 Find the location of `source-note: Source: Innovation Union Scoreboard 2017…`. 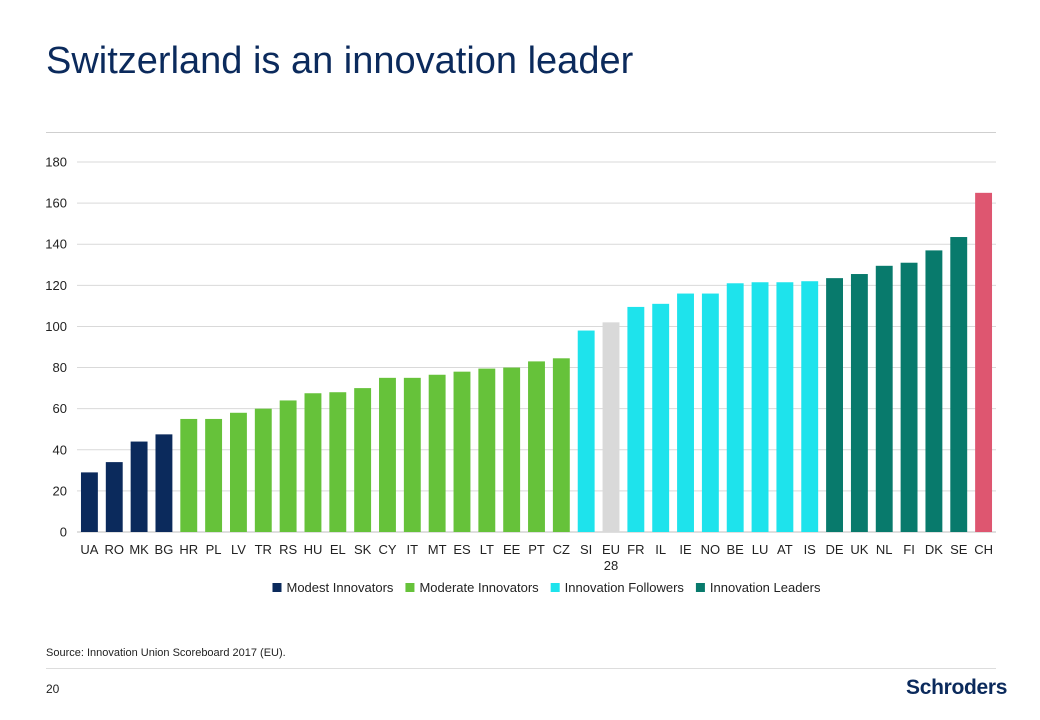

source-note: Source: Innovation Union Scoreboard 2017… is located at coordinates (166, 653).